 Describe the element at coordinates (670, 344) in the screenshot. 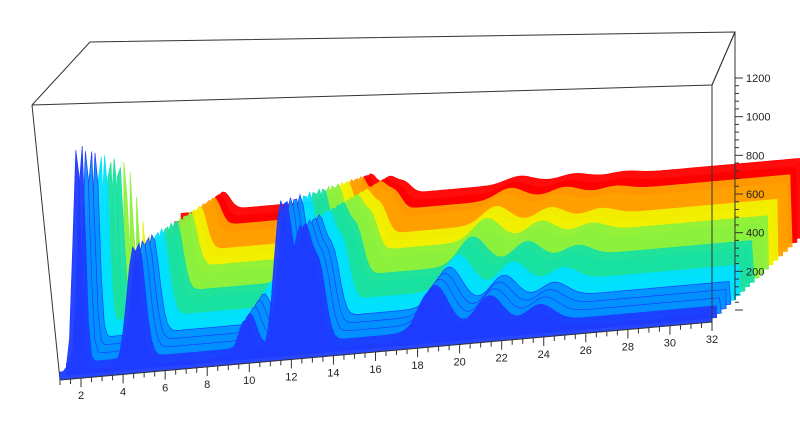

I see `x-tick-label: 30` at that location.